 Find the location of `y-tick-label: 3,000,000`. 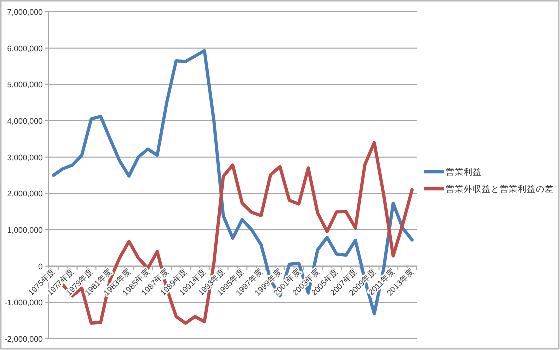

y-tick-label: 3,000,000 is located at coordinates (25, 157).